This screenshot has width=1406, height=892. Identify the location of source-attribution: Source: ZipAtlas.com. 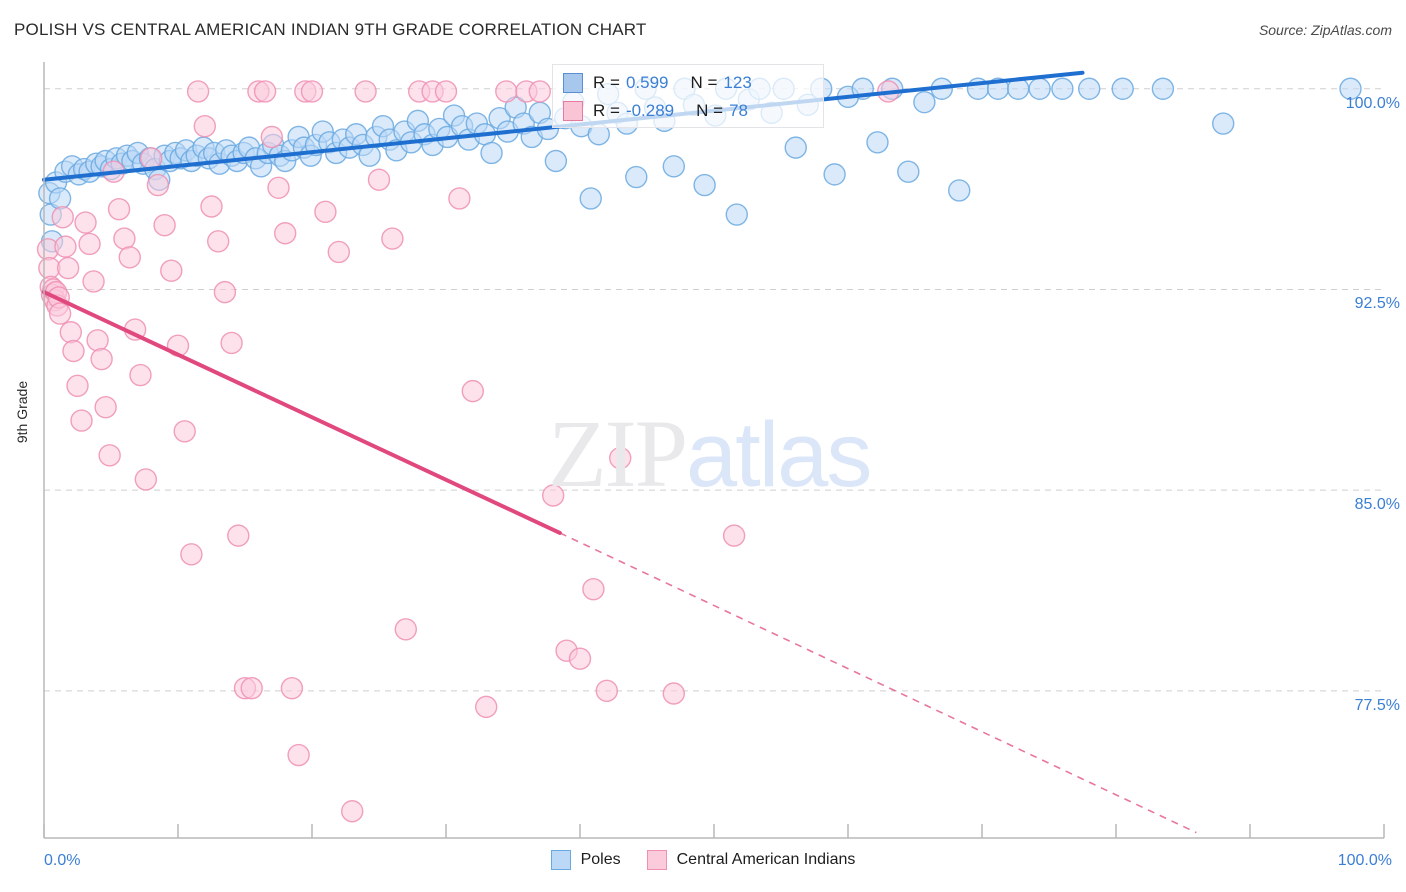
(1325, 30).